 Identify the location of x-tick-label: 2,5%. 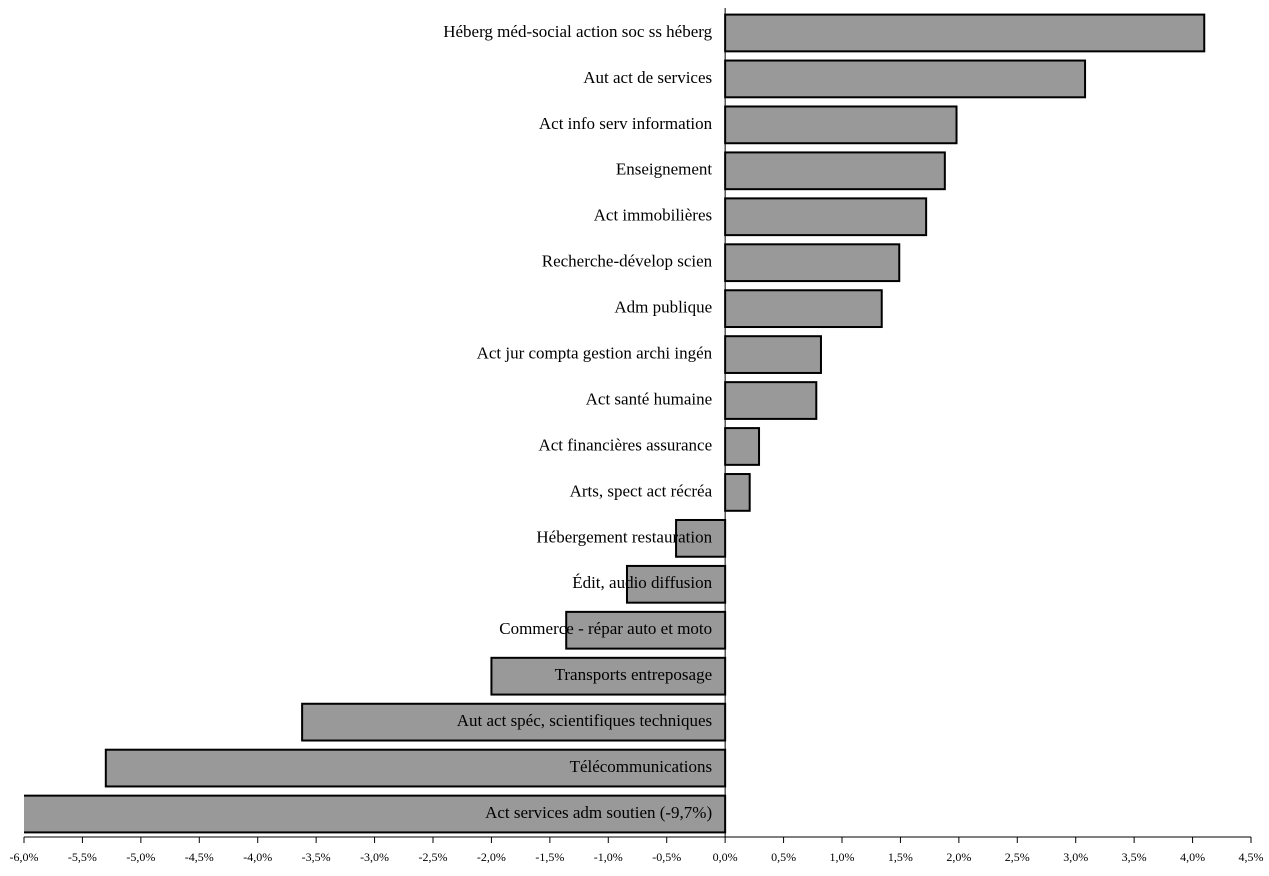
(1017, 857).